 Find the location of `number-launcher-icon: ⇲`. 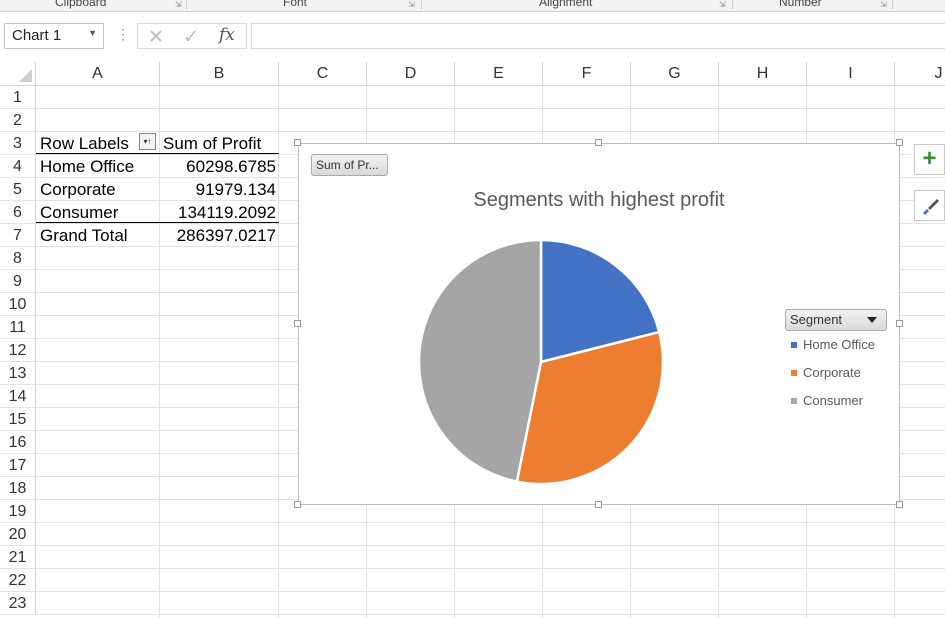

number-launcher-icon: ⇲ is located at coordinates (883, 4).